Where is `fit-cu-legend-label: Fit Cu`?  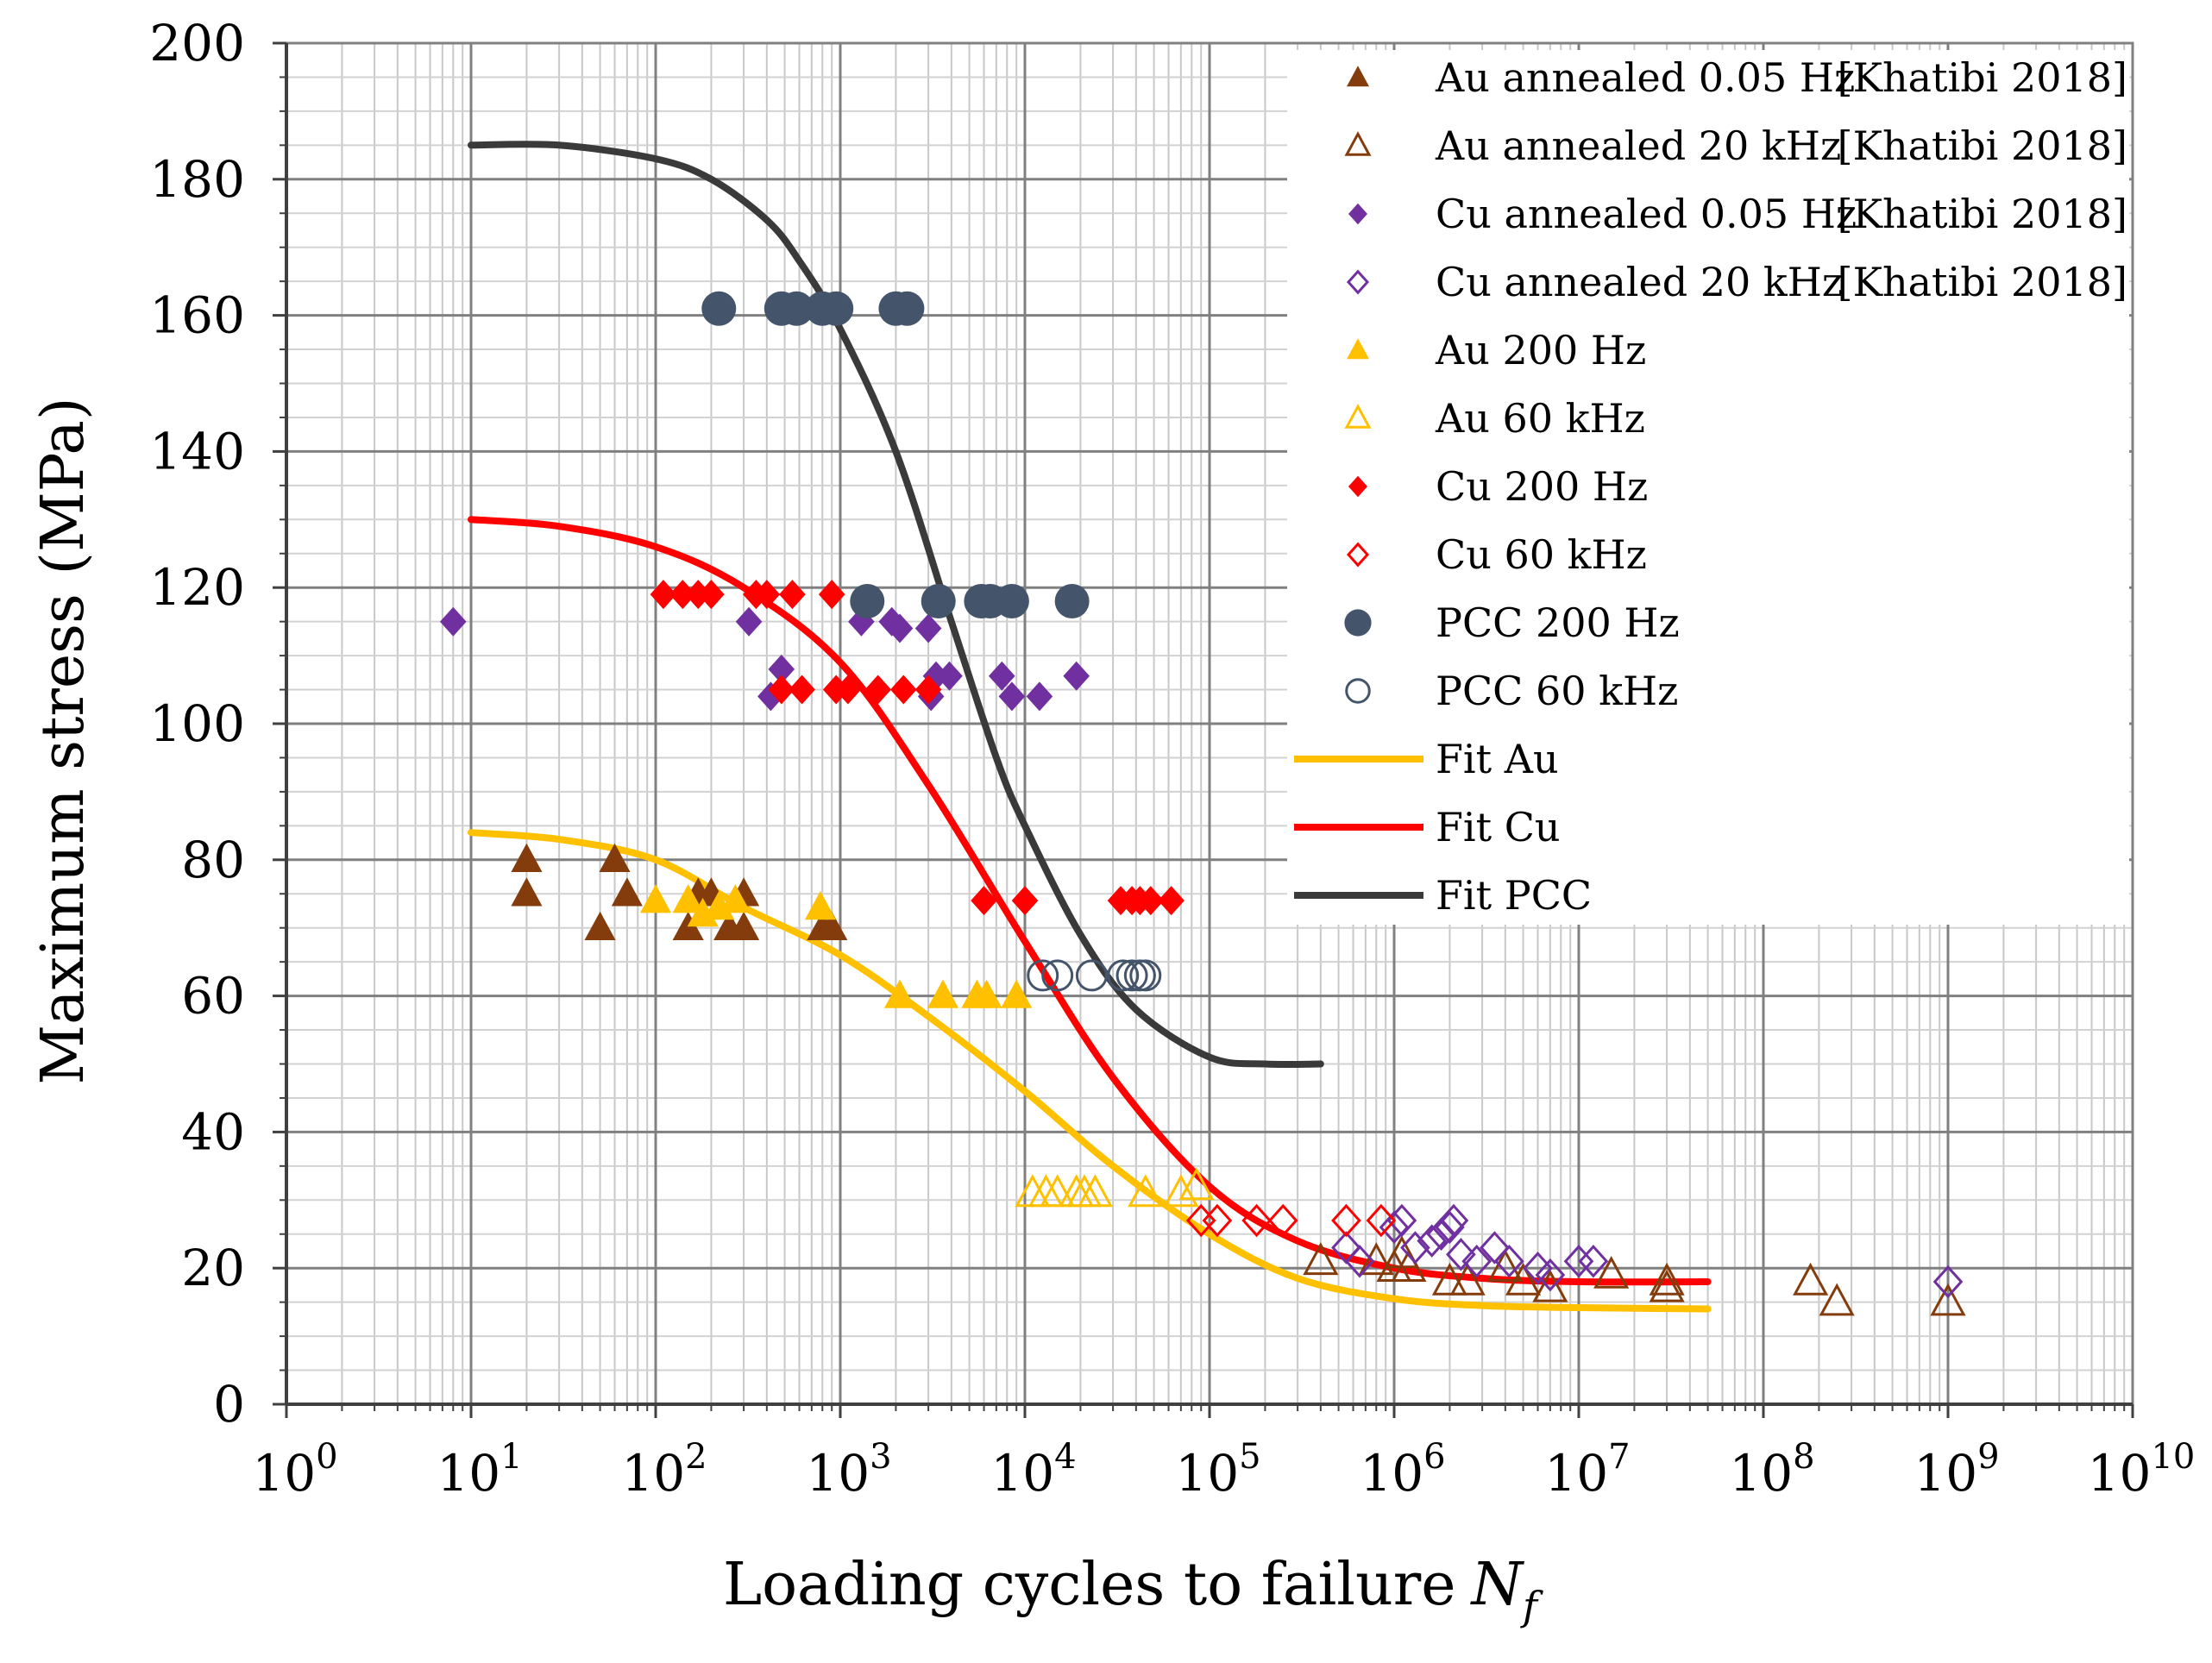
fit-cu-legend-label: Fit Cu is located at coordinates (1499, 827).